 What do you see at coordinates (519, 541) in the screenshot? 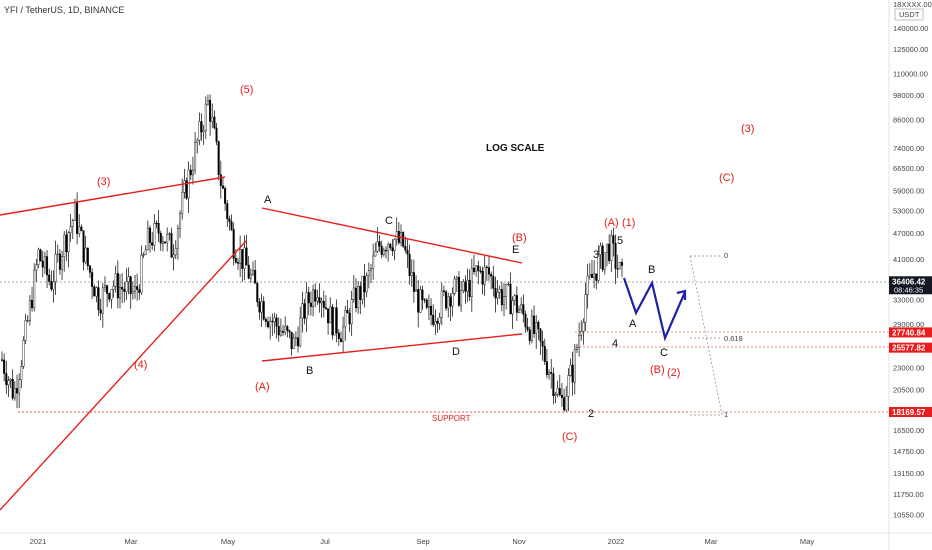
I see `x-tick-label: Nov` at bounding box center [519, 541].